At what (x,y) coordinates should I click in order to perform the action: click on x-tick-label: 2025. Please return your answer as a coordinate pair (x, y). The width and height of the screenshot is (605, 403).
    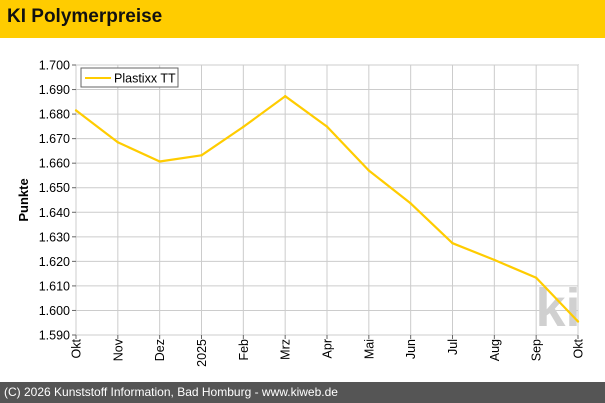
    Looking at the image, I should click on (202, 353).